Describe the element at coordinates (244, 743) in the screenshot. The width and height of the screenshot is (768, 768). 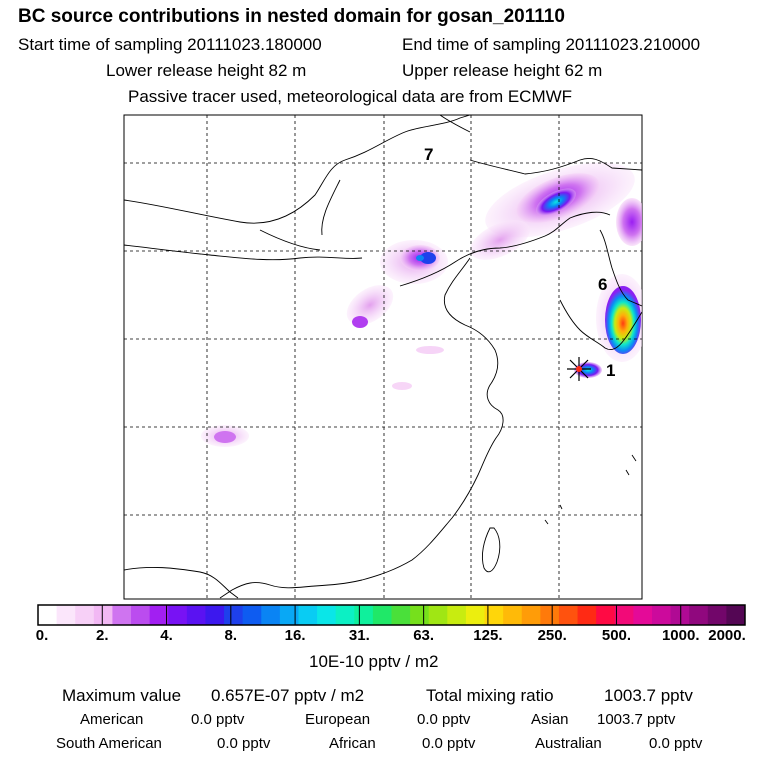
I see `source-south-american-value: 0.0 pptv` at that location.